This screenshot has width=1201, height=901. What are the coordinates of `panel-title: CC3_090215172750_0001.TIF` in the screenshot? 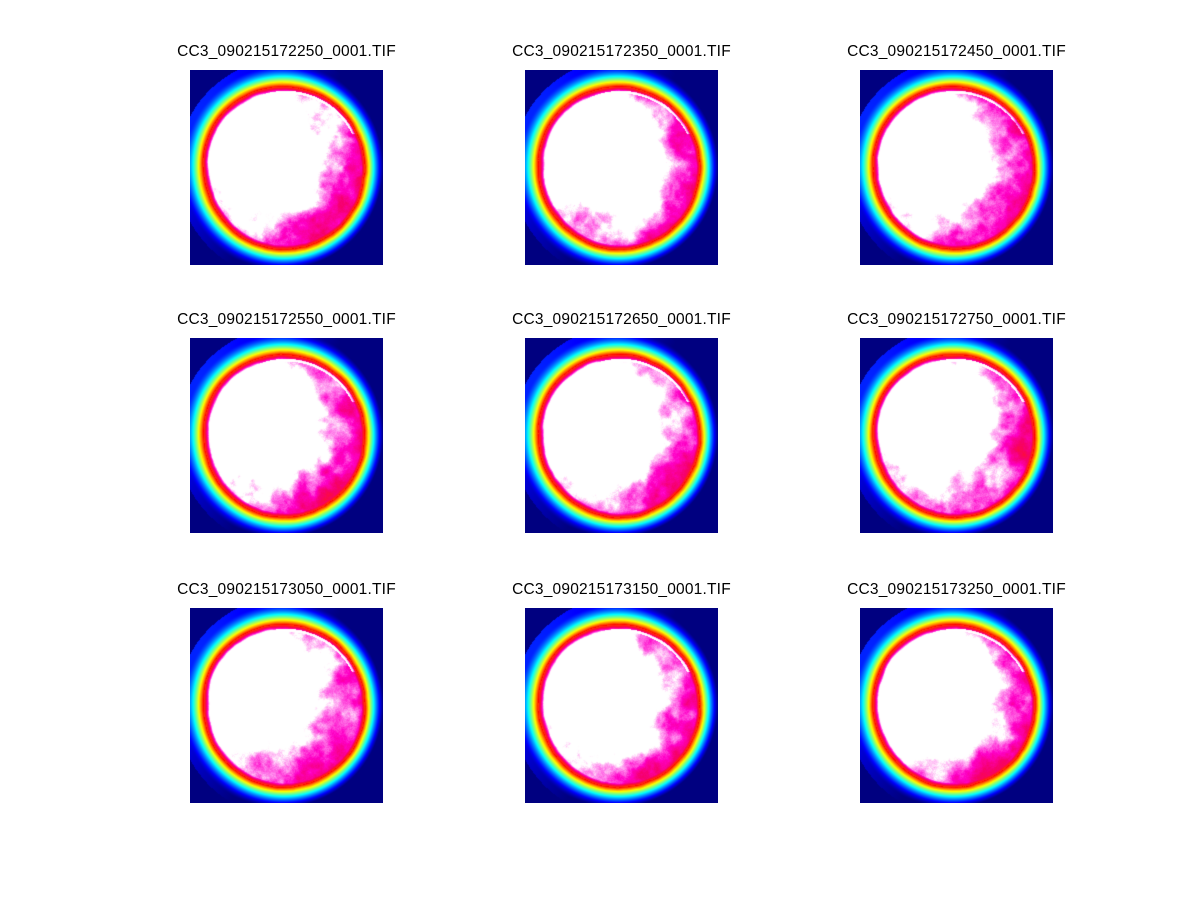 It's located at (956, 319).